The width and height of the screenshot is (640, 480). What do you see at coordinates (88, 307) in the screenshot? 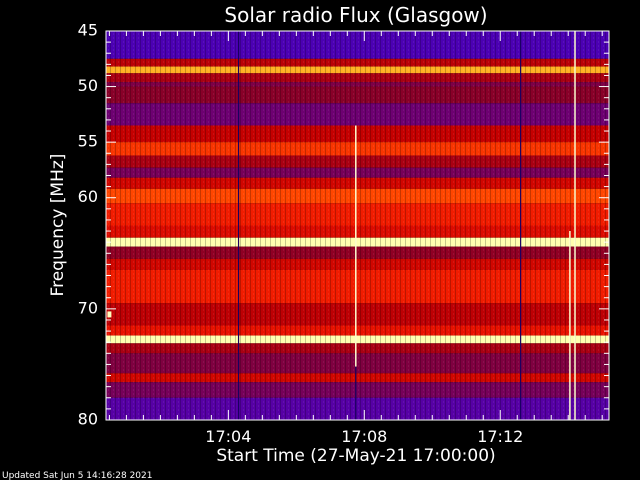
I see `y-tick-label: 70` at bounding box center [88, 307].